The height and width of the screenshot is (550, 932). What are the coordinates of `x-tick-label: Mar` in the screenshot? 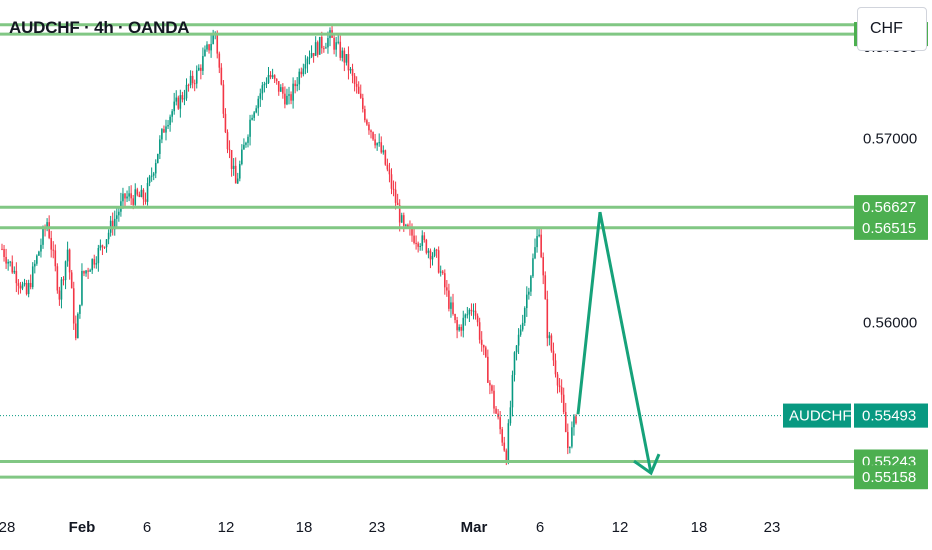 It's located at (474, 527).